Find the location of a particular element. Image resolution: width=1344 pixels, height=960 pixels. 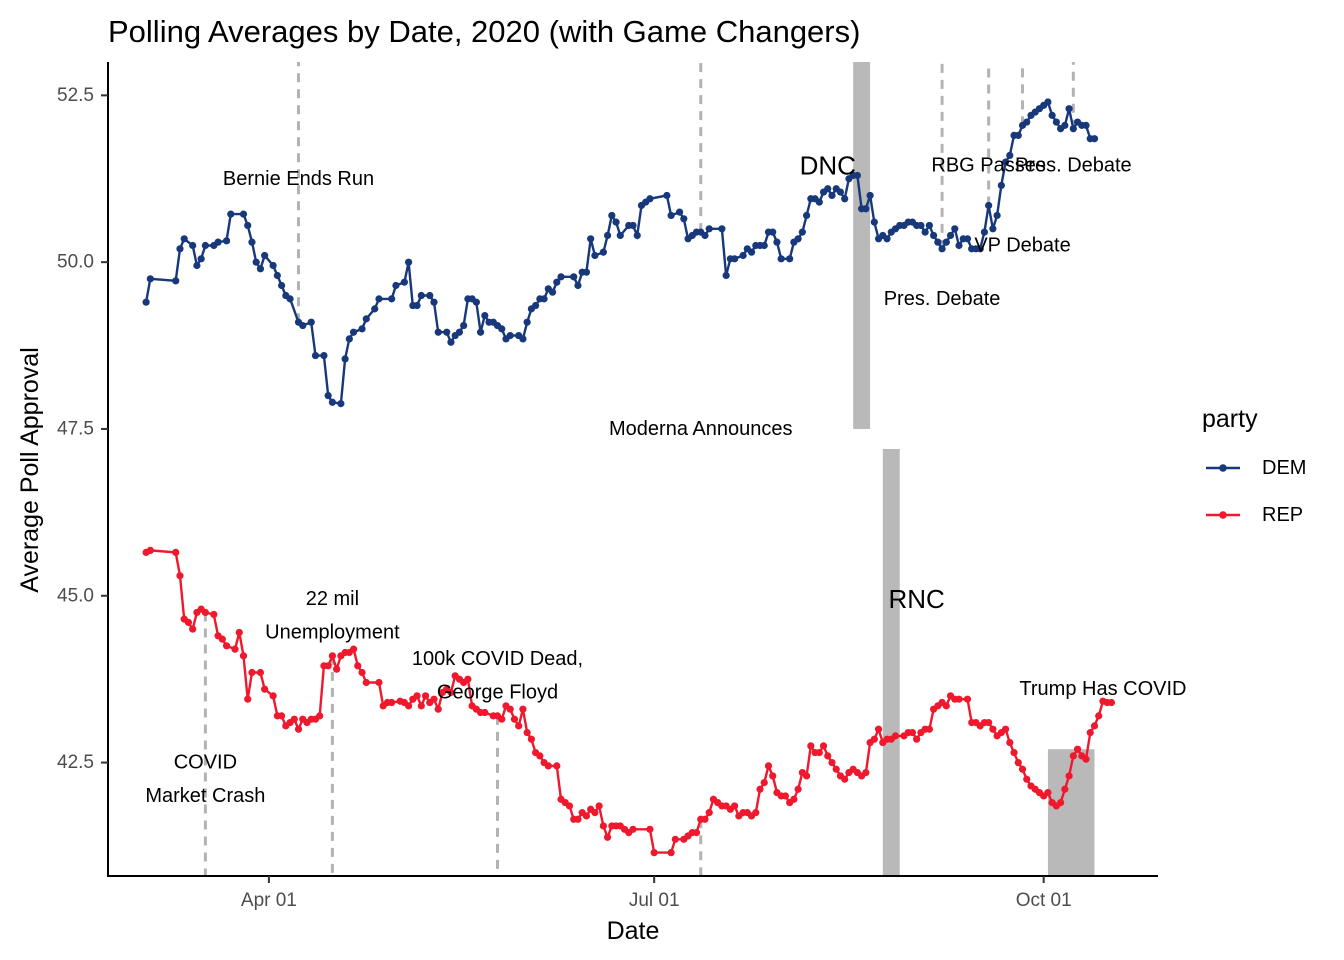

y-ticks: 42.5 45.0 47.5 50.0 52.5 is located at coordinates (82, 429).